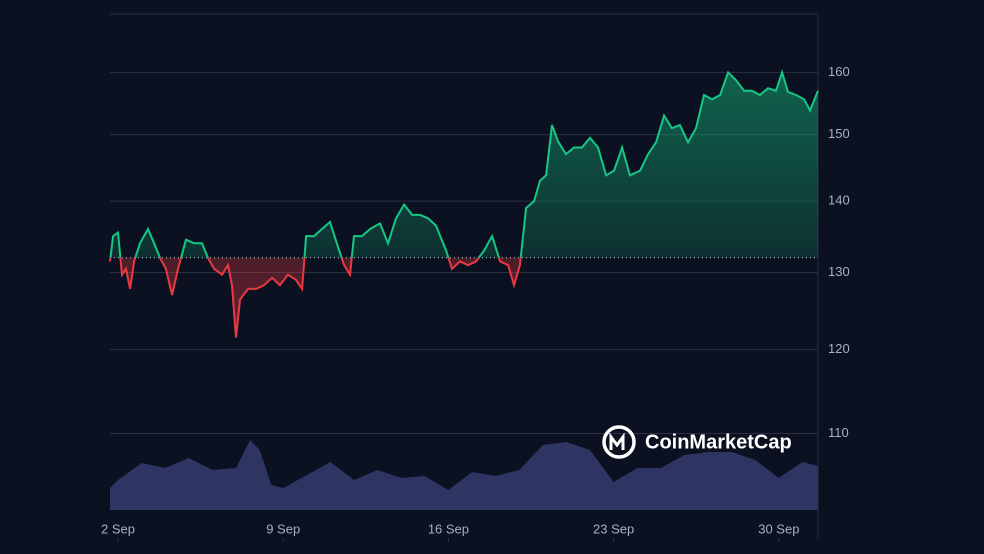  I want to click on y-tick-label: 150, so click(839, 133).